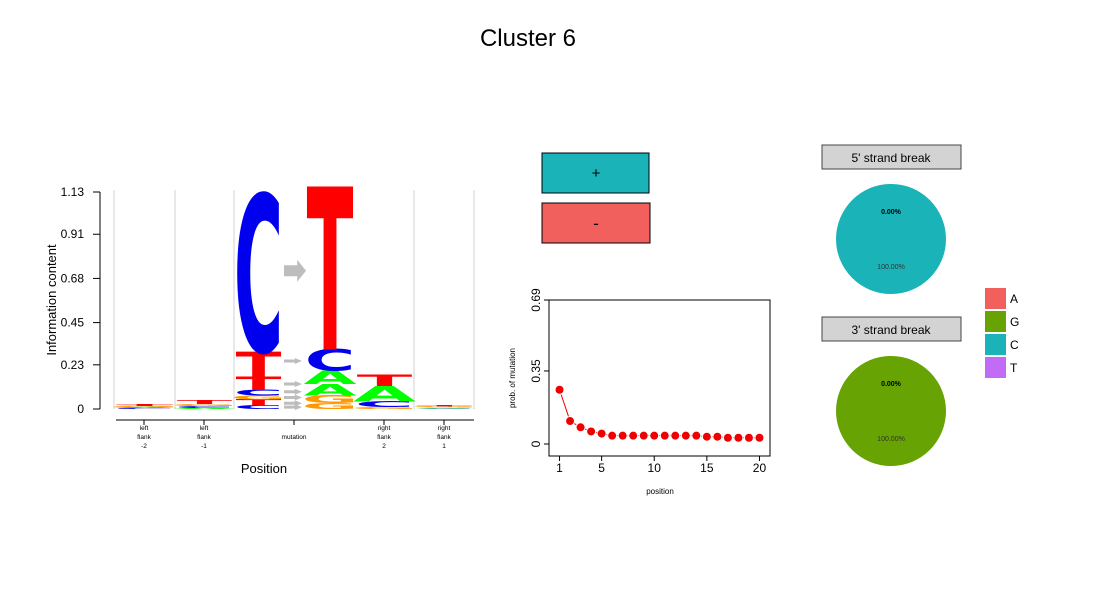 This screenshot has height=600, width=1100. What do you see at coordinates (995, 344) in the screenshot?
I see `legend-swatch-C` at bounding box center [995, 344].